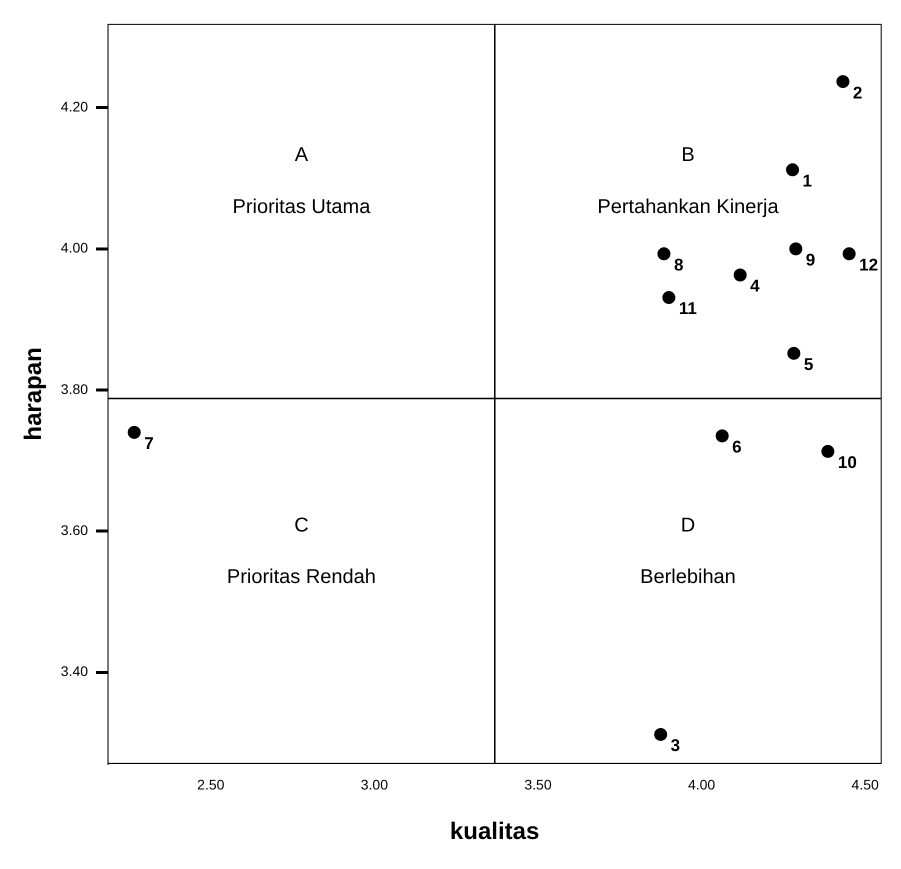 Image resolution: width=901 pixels, height=869 pixels. Describe the element at coordinates (755, 286) in the screenshot. I see `annotation: 4` at that location.